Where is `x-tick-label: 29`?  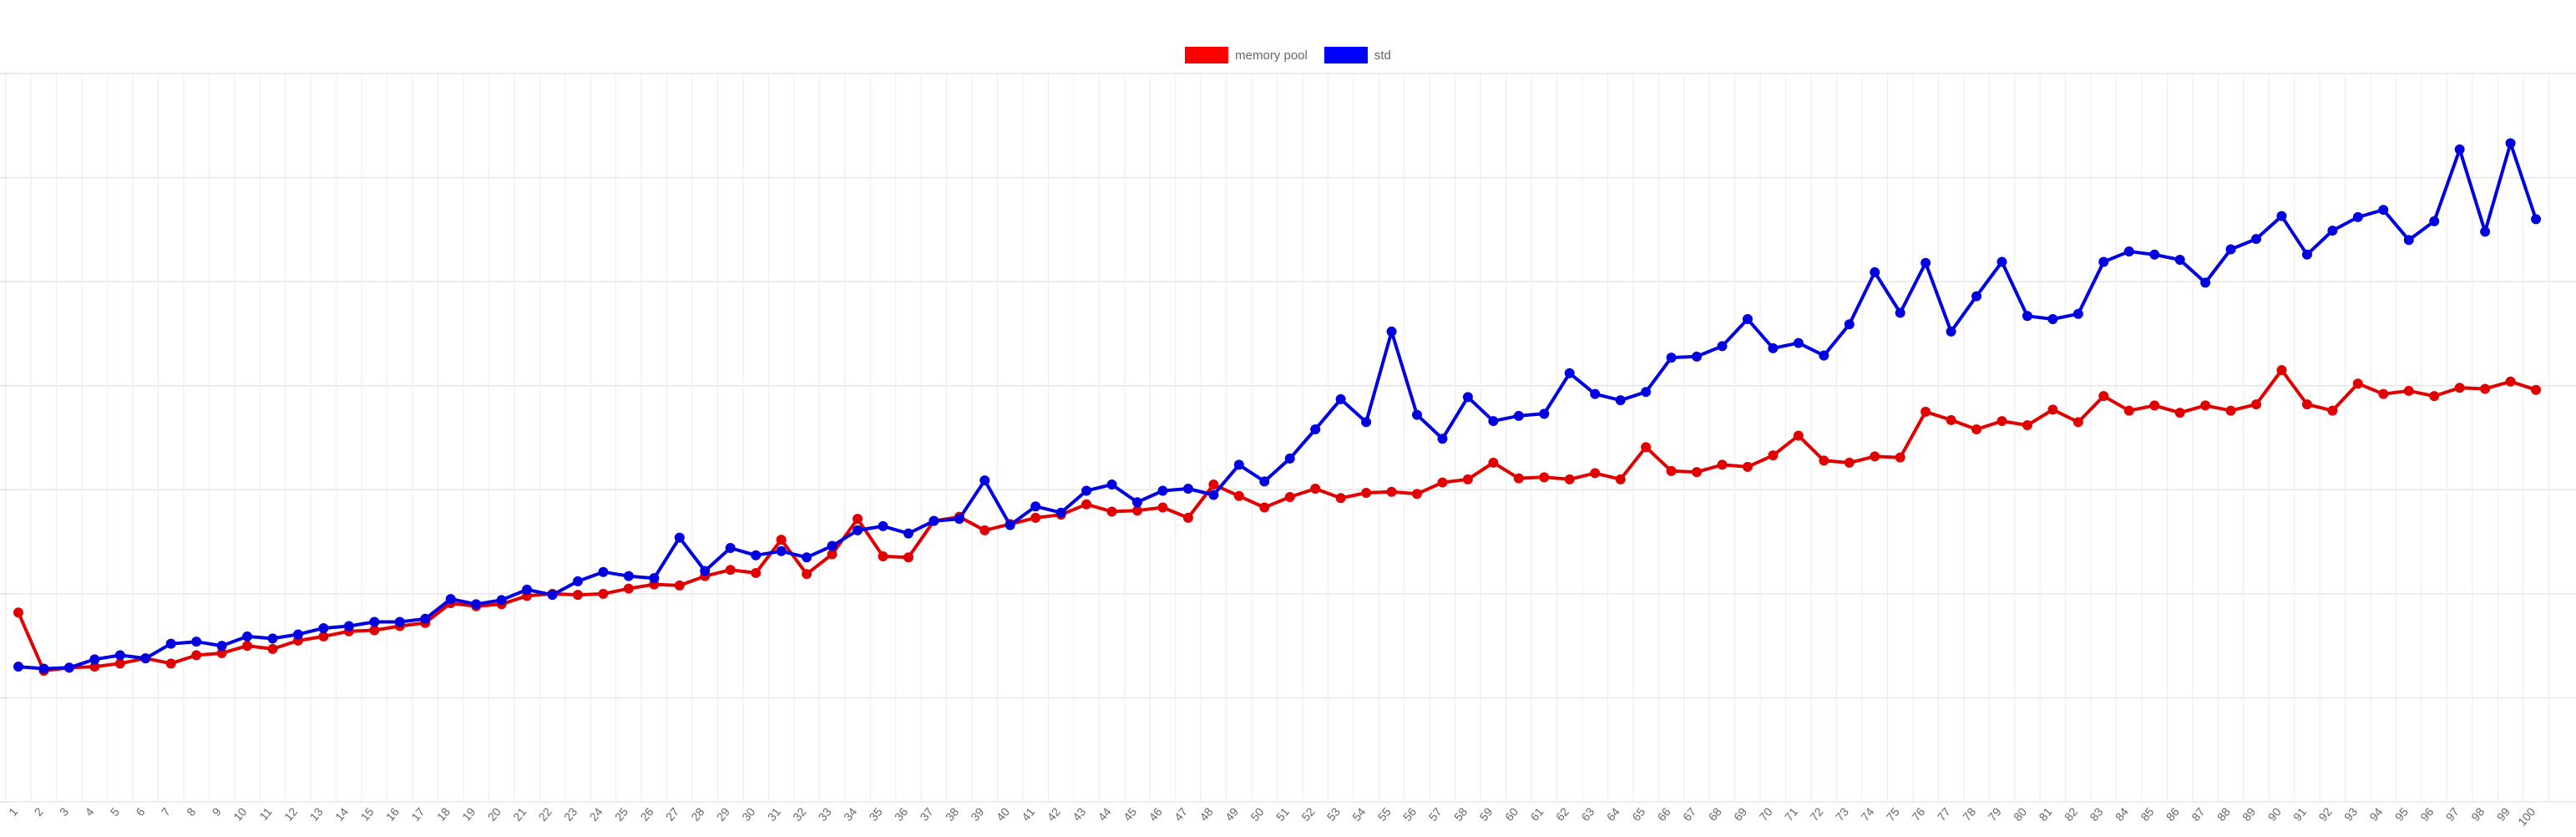
x-tick-label: 29 is located at coordinates (723, 813).